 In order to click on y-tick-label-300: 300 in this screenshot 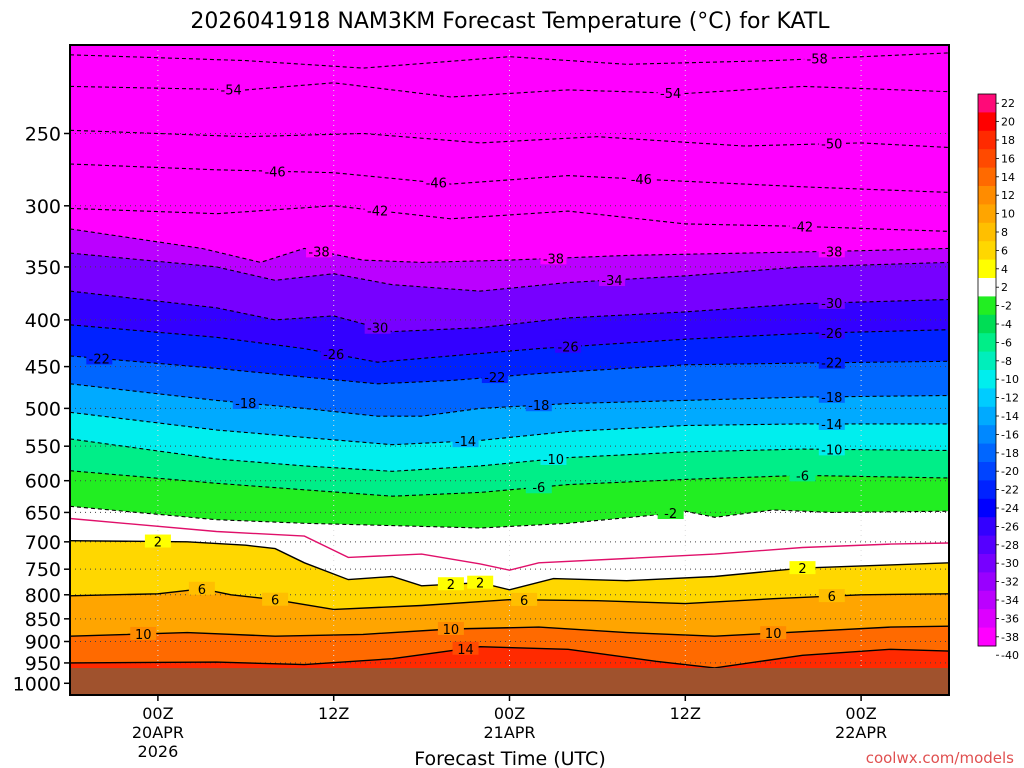, I will do `click(43, 207)`.